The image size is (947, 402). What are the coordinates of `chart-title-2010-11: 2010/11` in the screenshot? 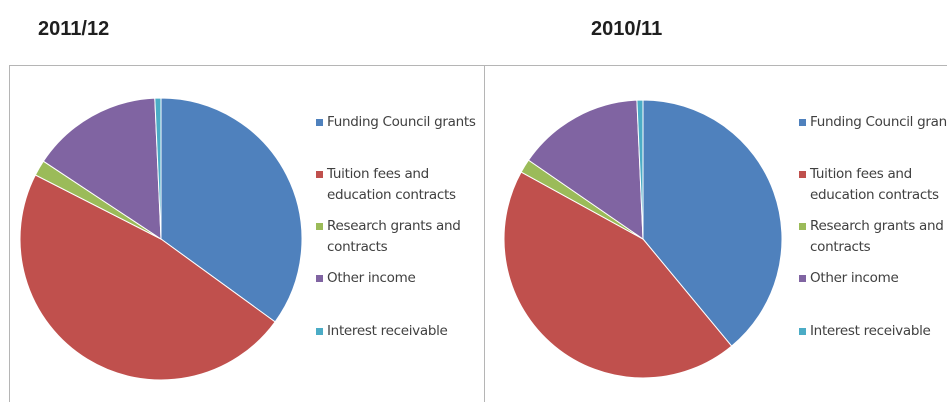 It's located at (627, 29).